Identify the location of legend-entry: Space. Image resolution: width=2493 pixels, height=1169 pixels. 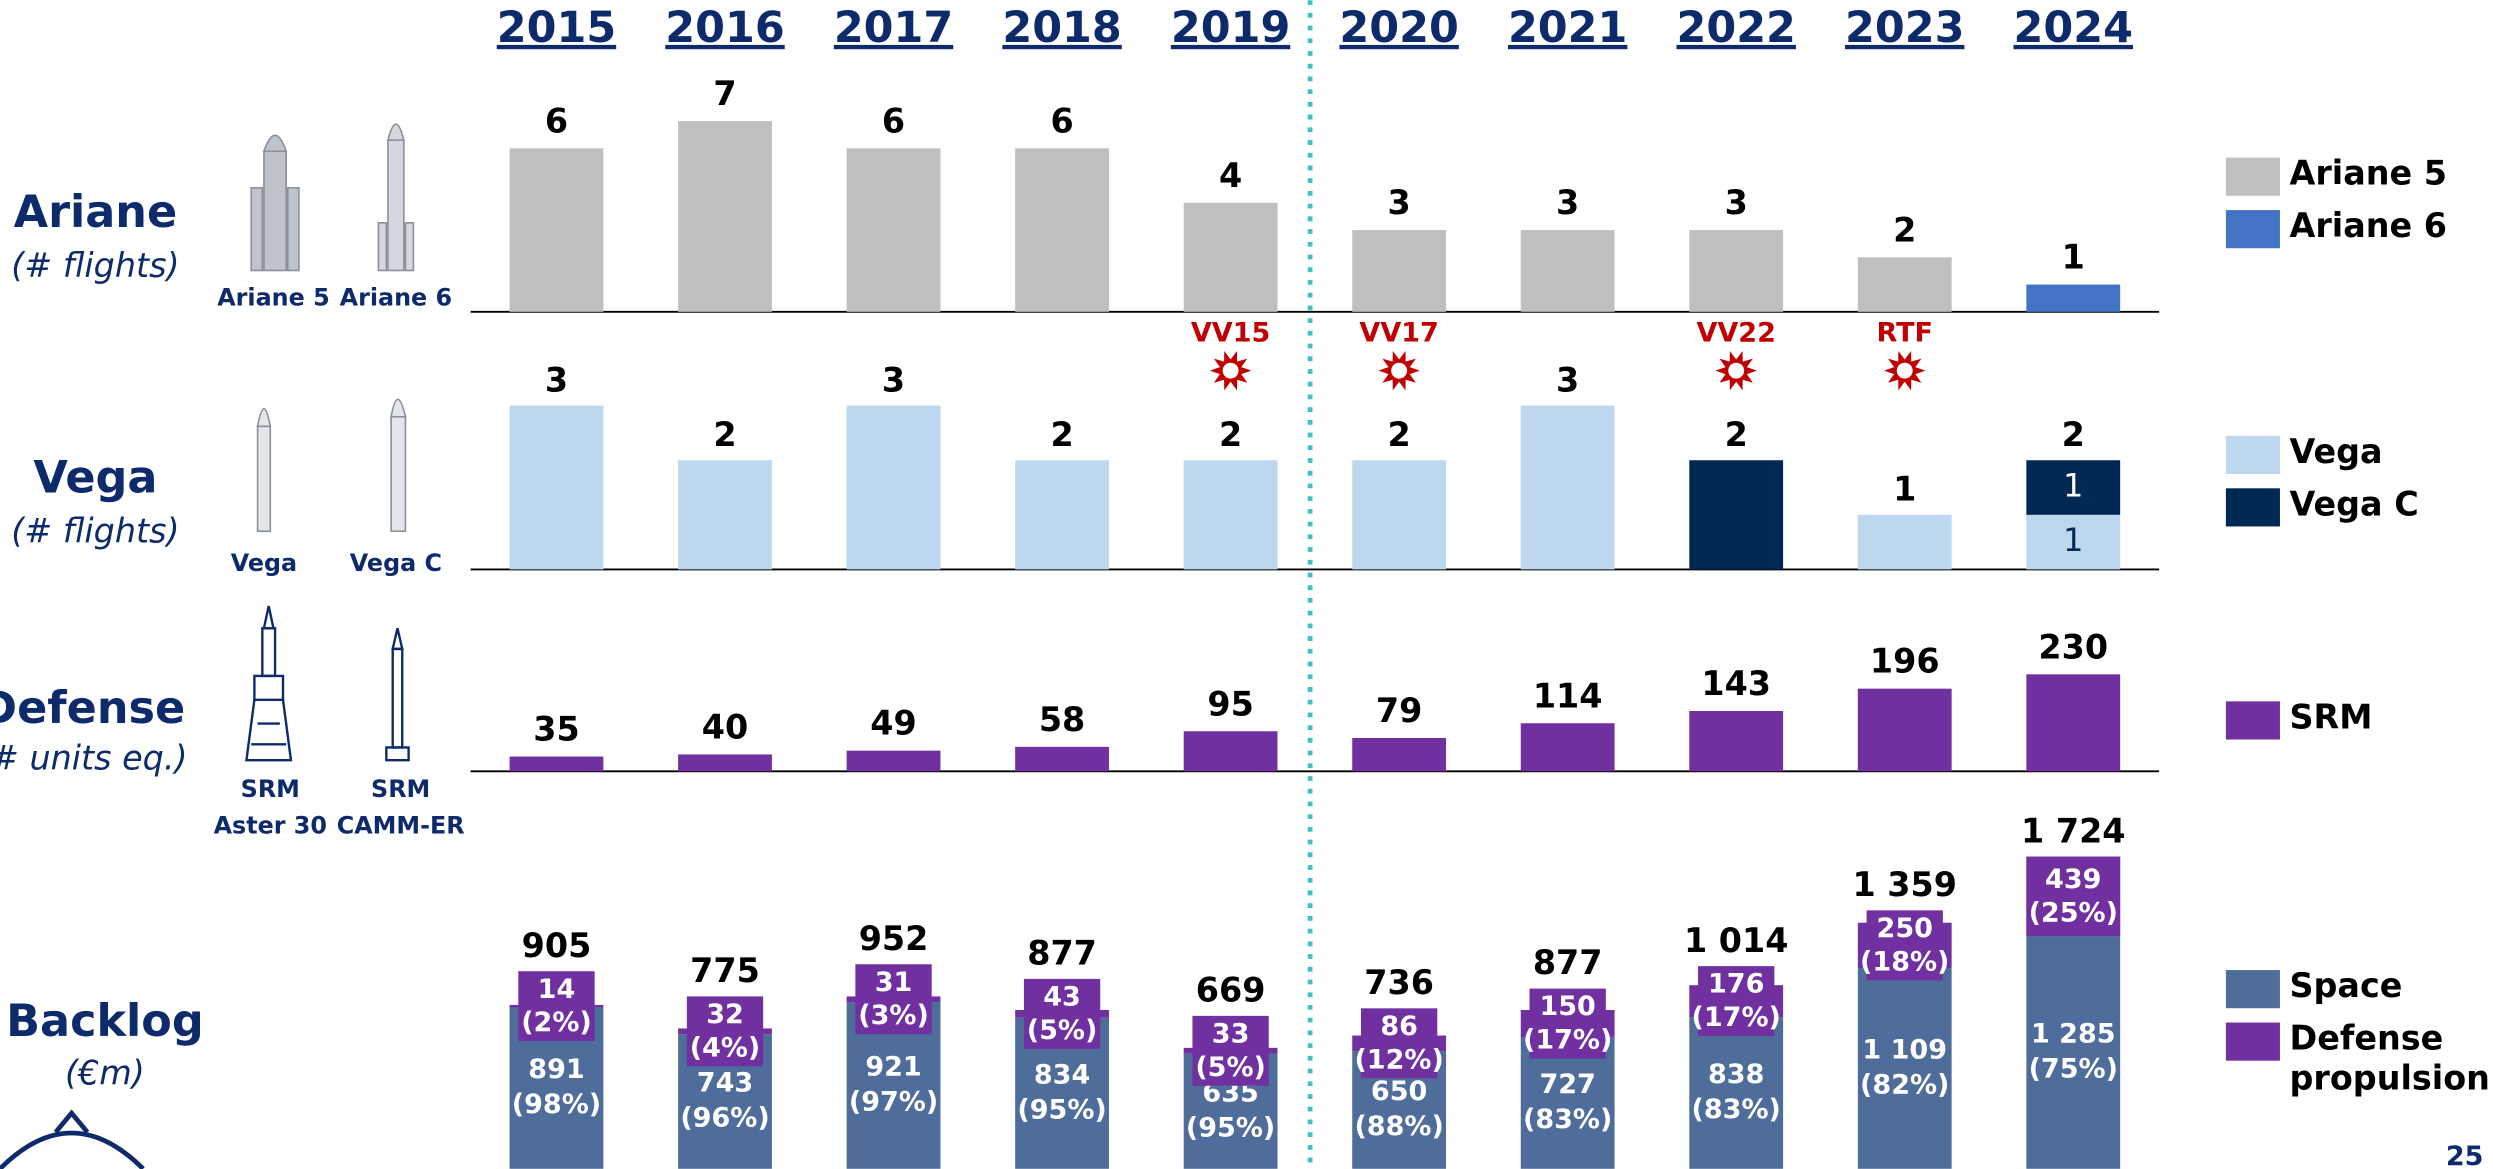
(2346, 986).